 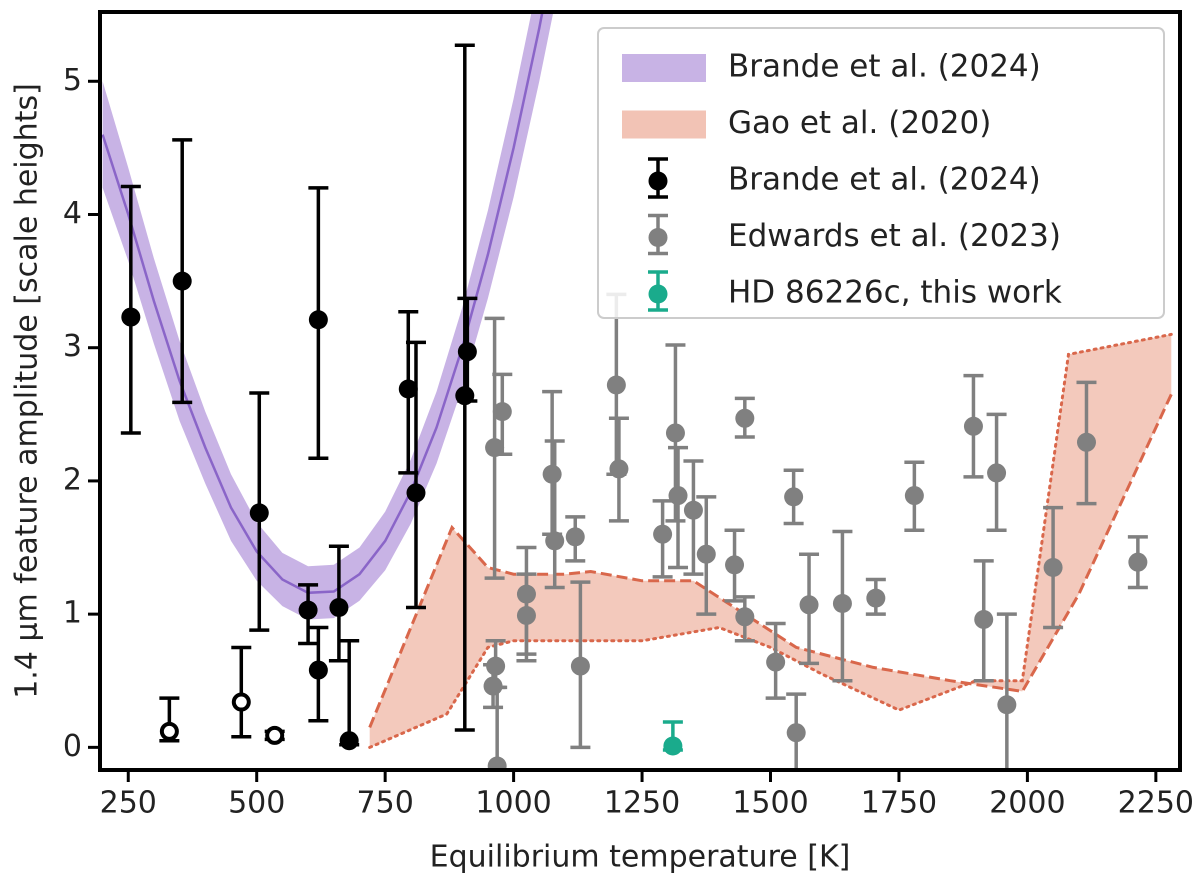 I want to click on y-tick-label: 3, so click(x=72, y=346).